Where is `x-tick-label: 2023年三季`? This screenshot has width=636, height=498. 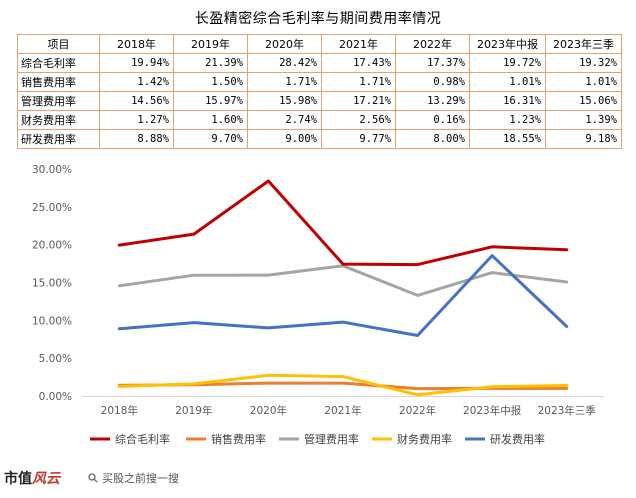 x-tick-label: 2023年三季 is located at coordinates (567, 410).